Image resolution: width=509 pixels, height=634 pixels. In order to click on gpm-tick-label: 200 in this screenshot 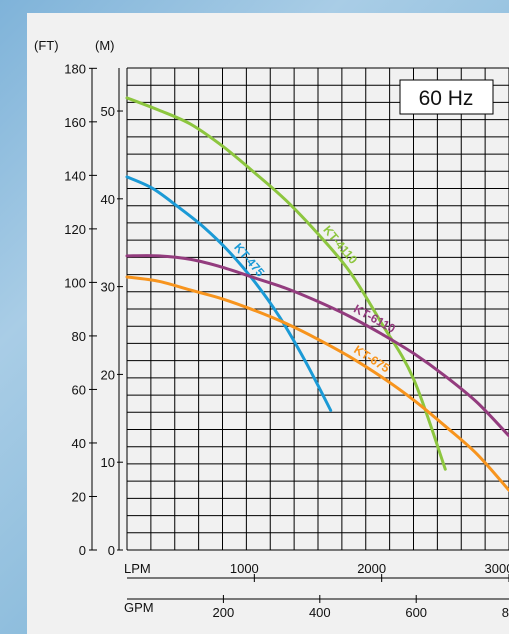, I will do `click(224, 612)`.